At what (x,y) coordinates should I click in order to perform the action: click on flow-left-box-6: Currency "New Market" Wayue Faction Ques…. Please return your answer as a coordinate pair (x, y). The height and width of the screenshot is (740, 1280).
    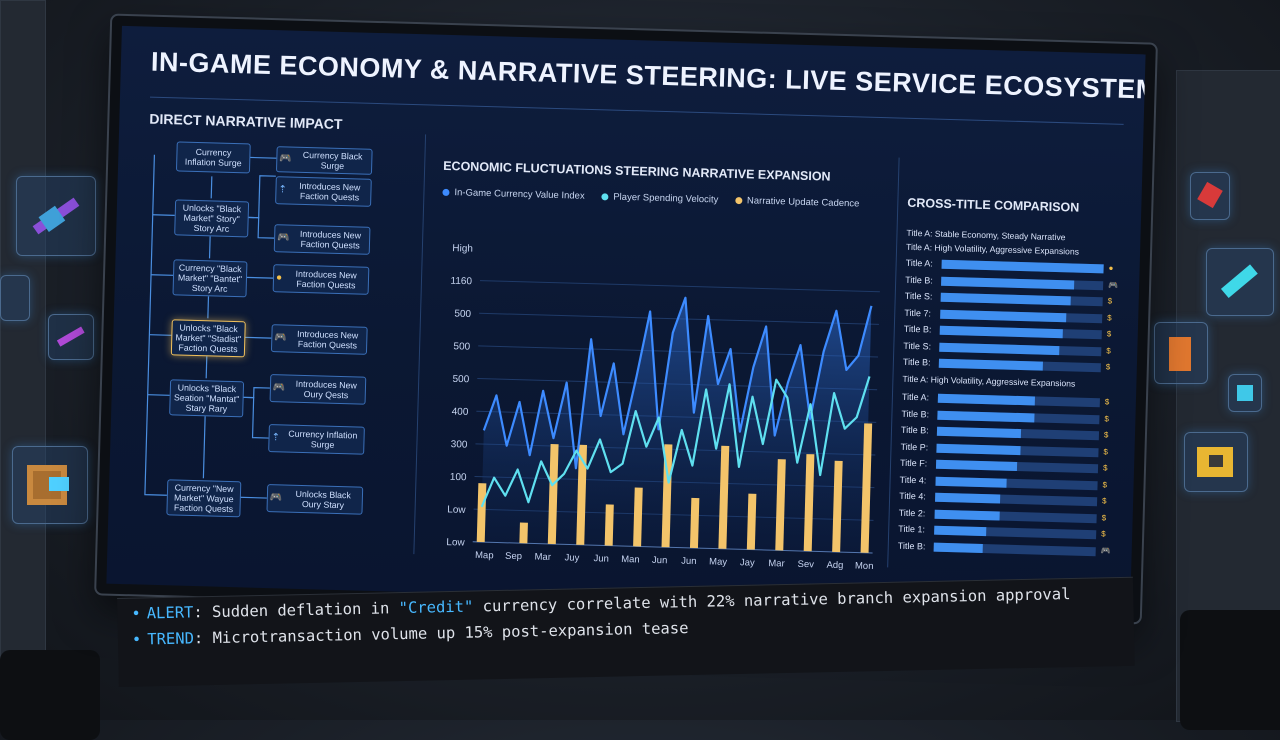
    Looking at the image, I should click on (204, 498).